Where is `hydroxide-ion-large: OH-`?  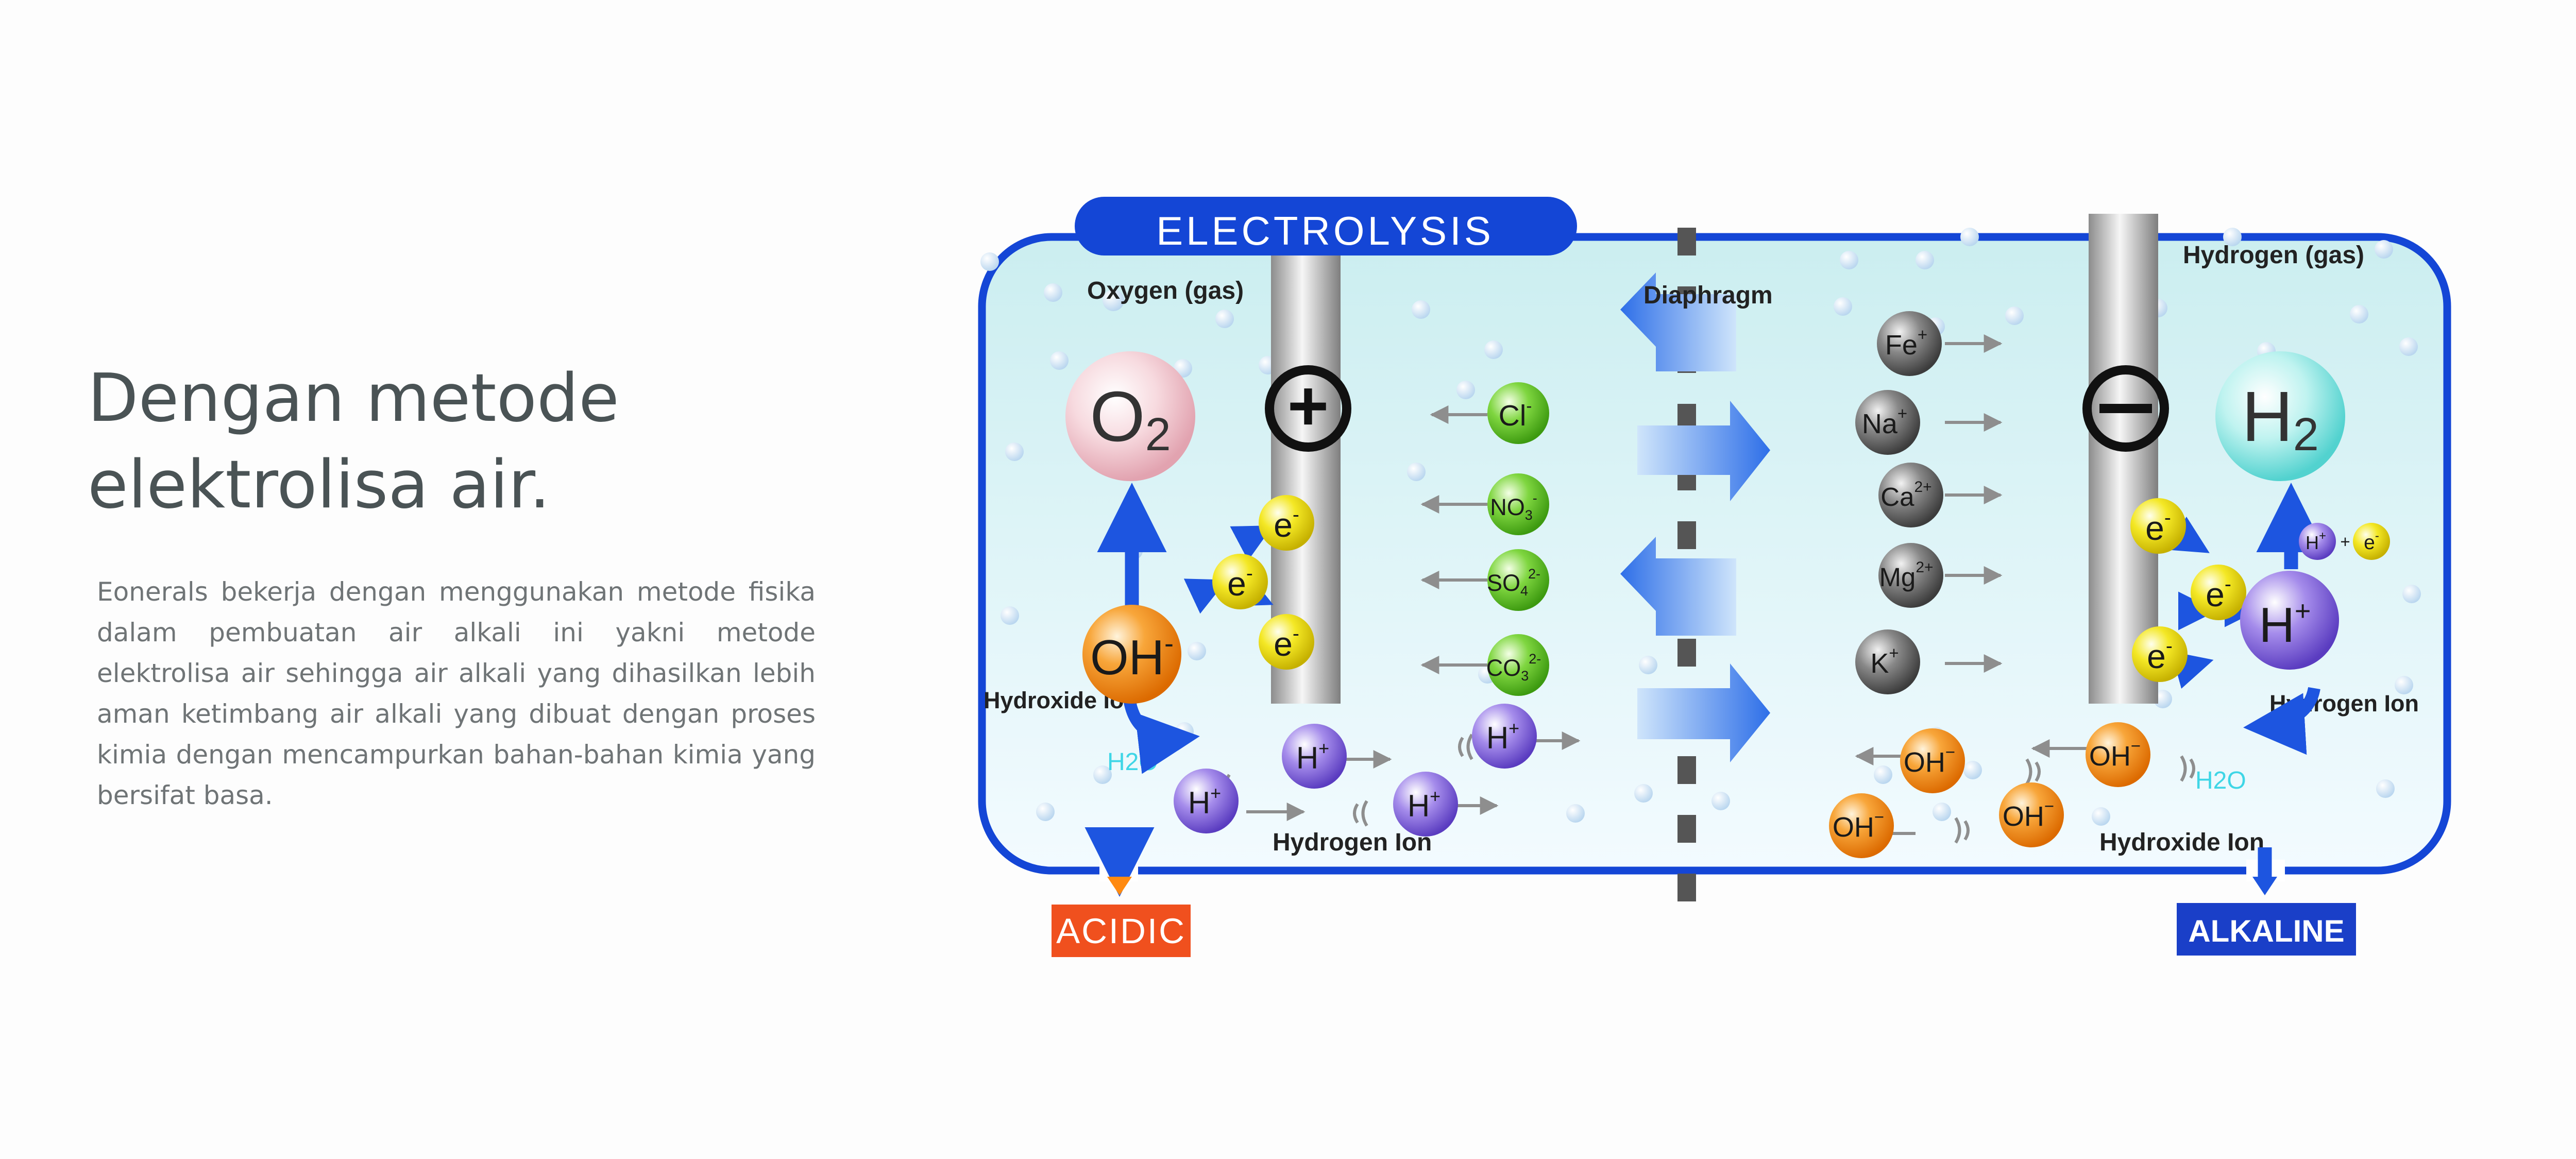 hydroxide-ion-large: OH- is located at coordinates (1131, 654).